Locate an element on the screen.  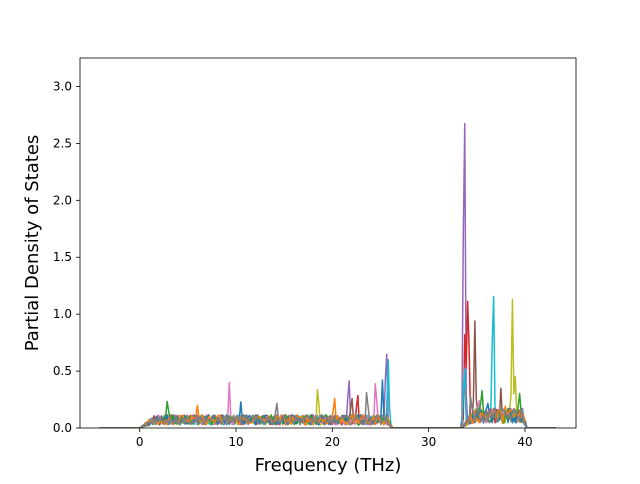
x-tick-label: 30 is located at coordinates (428, 442).